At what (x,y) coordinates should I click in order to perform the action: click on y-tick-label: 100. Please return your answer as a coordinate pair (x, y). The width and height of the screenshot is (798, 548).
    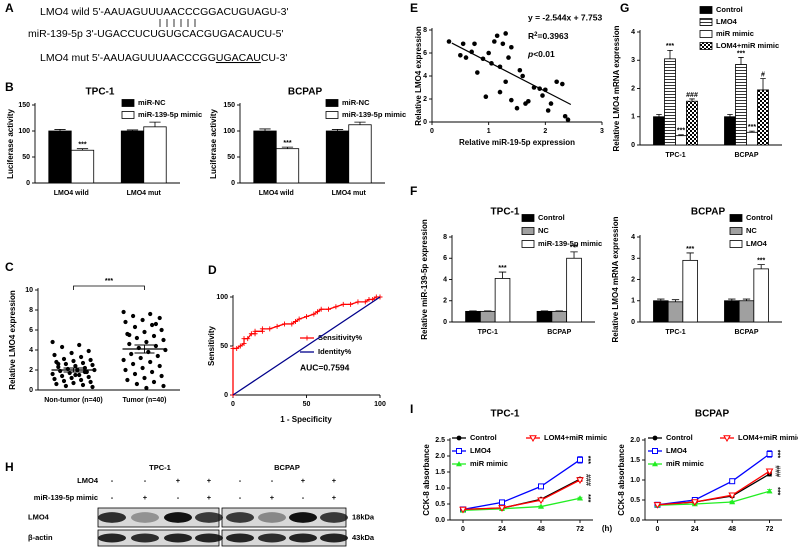
    Looking at the image, I should click on (229, 131).